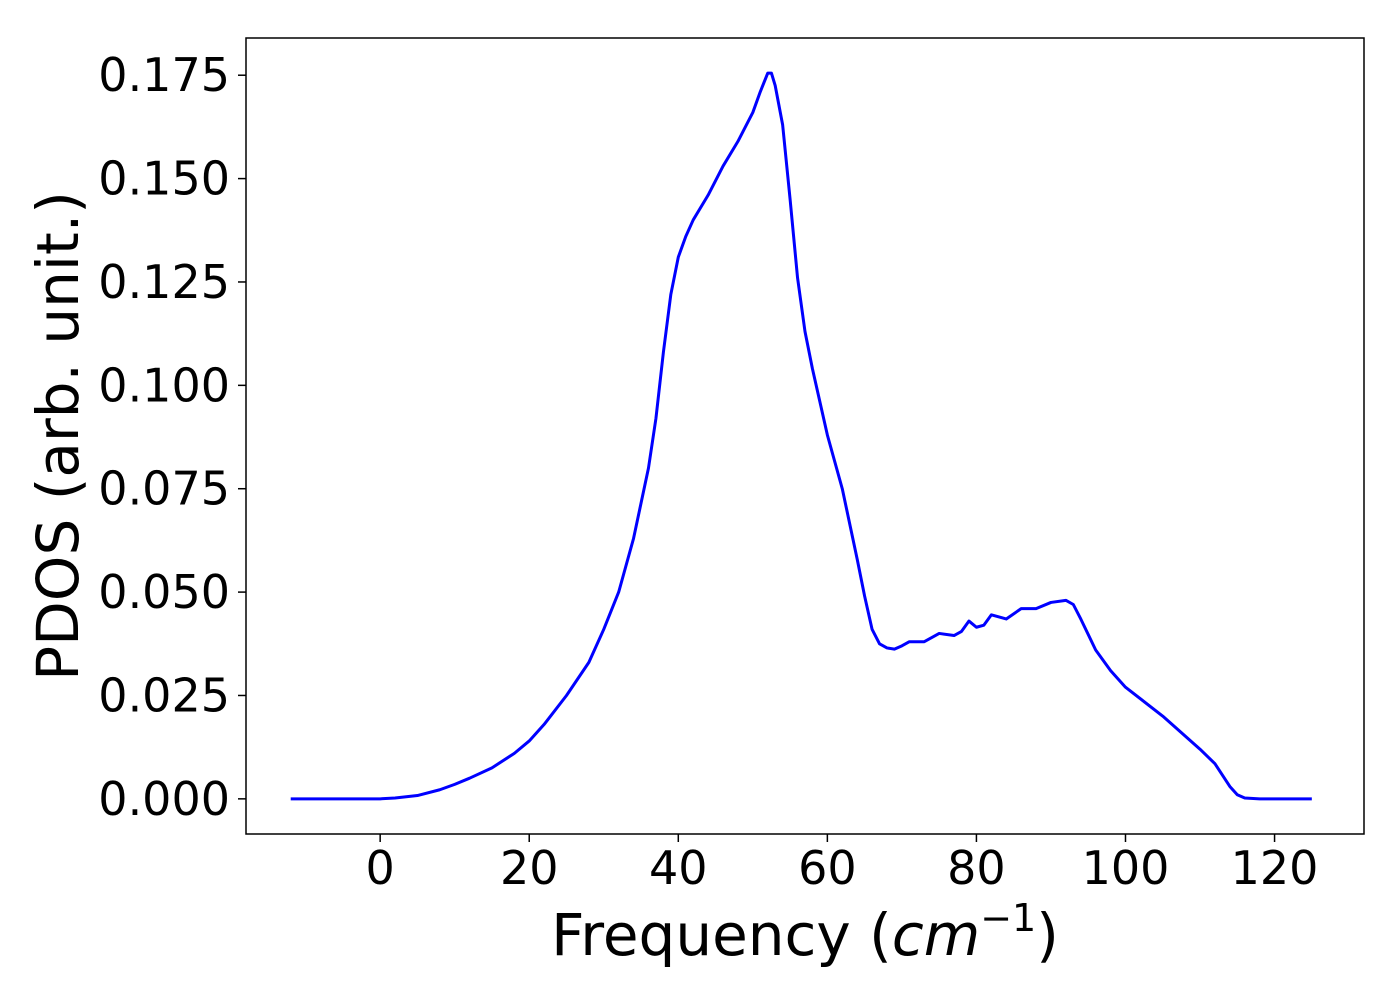  I want to click on x-label-close: ), so click(1047, 935).